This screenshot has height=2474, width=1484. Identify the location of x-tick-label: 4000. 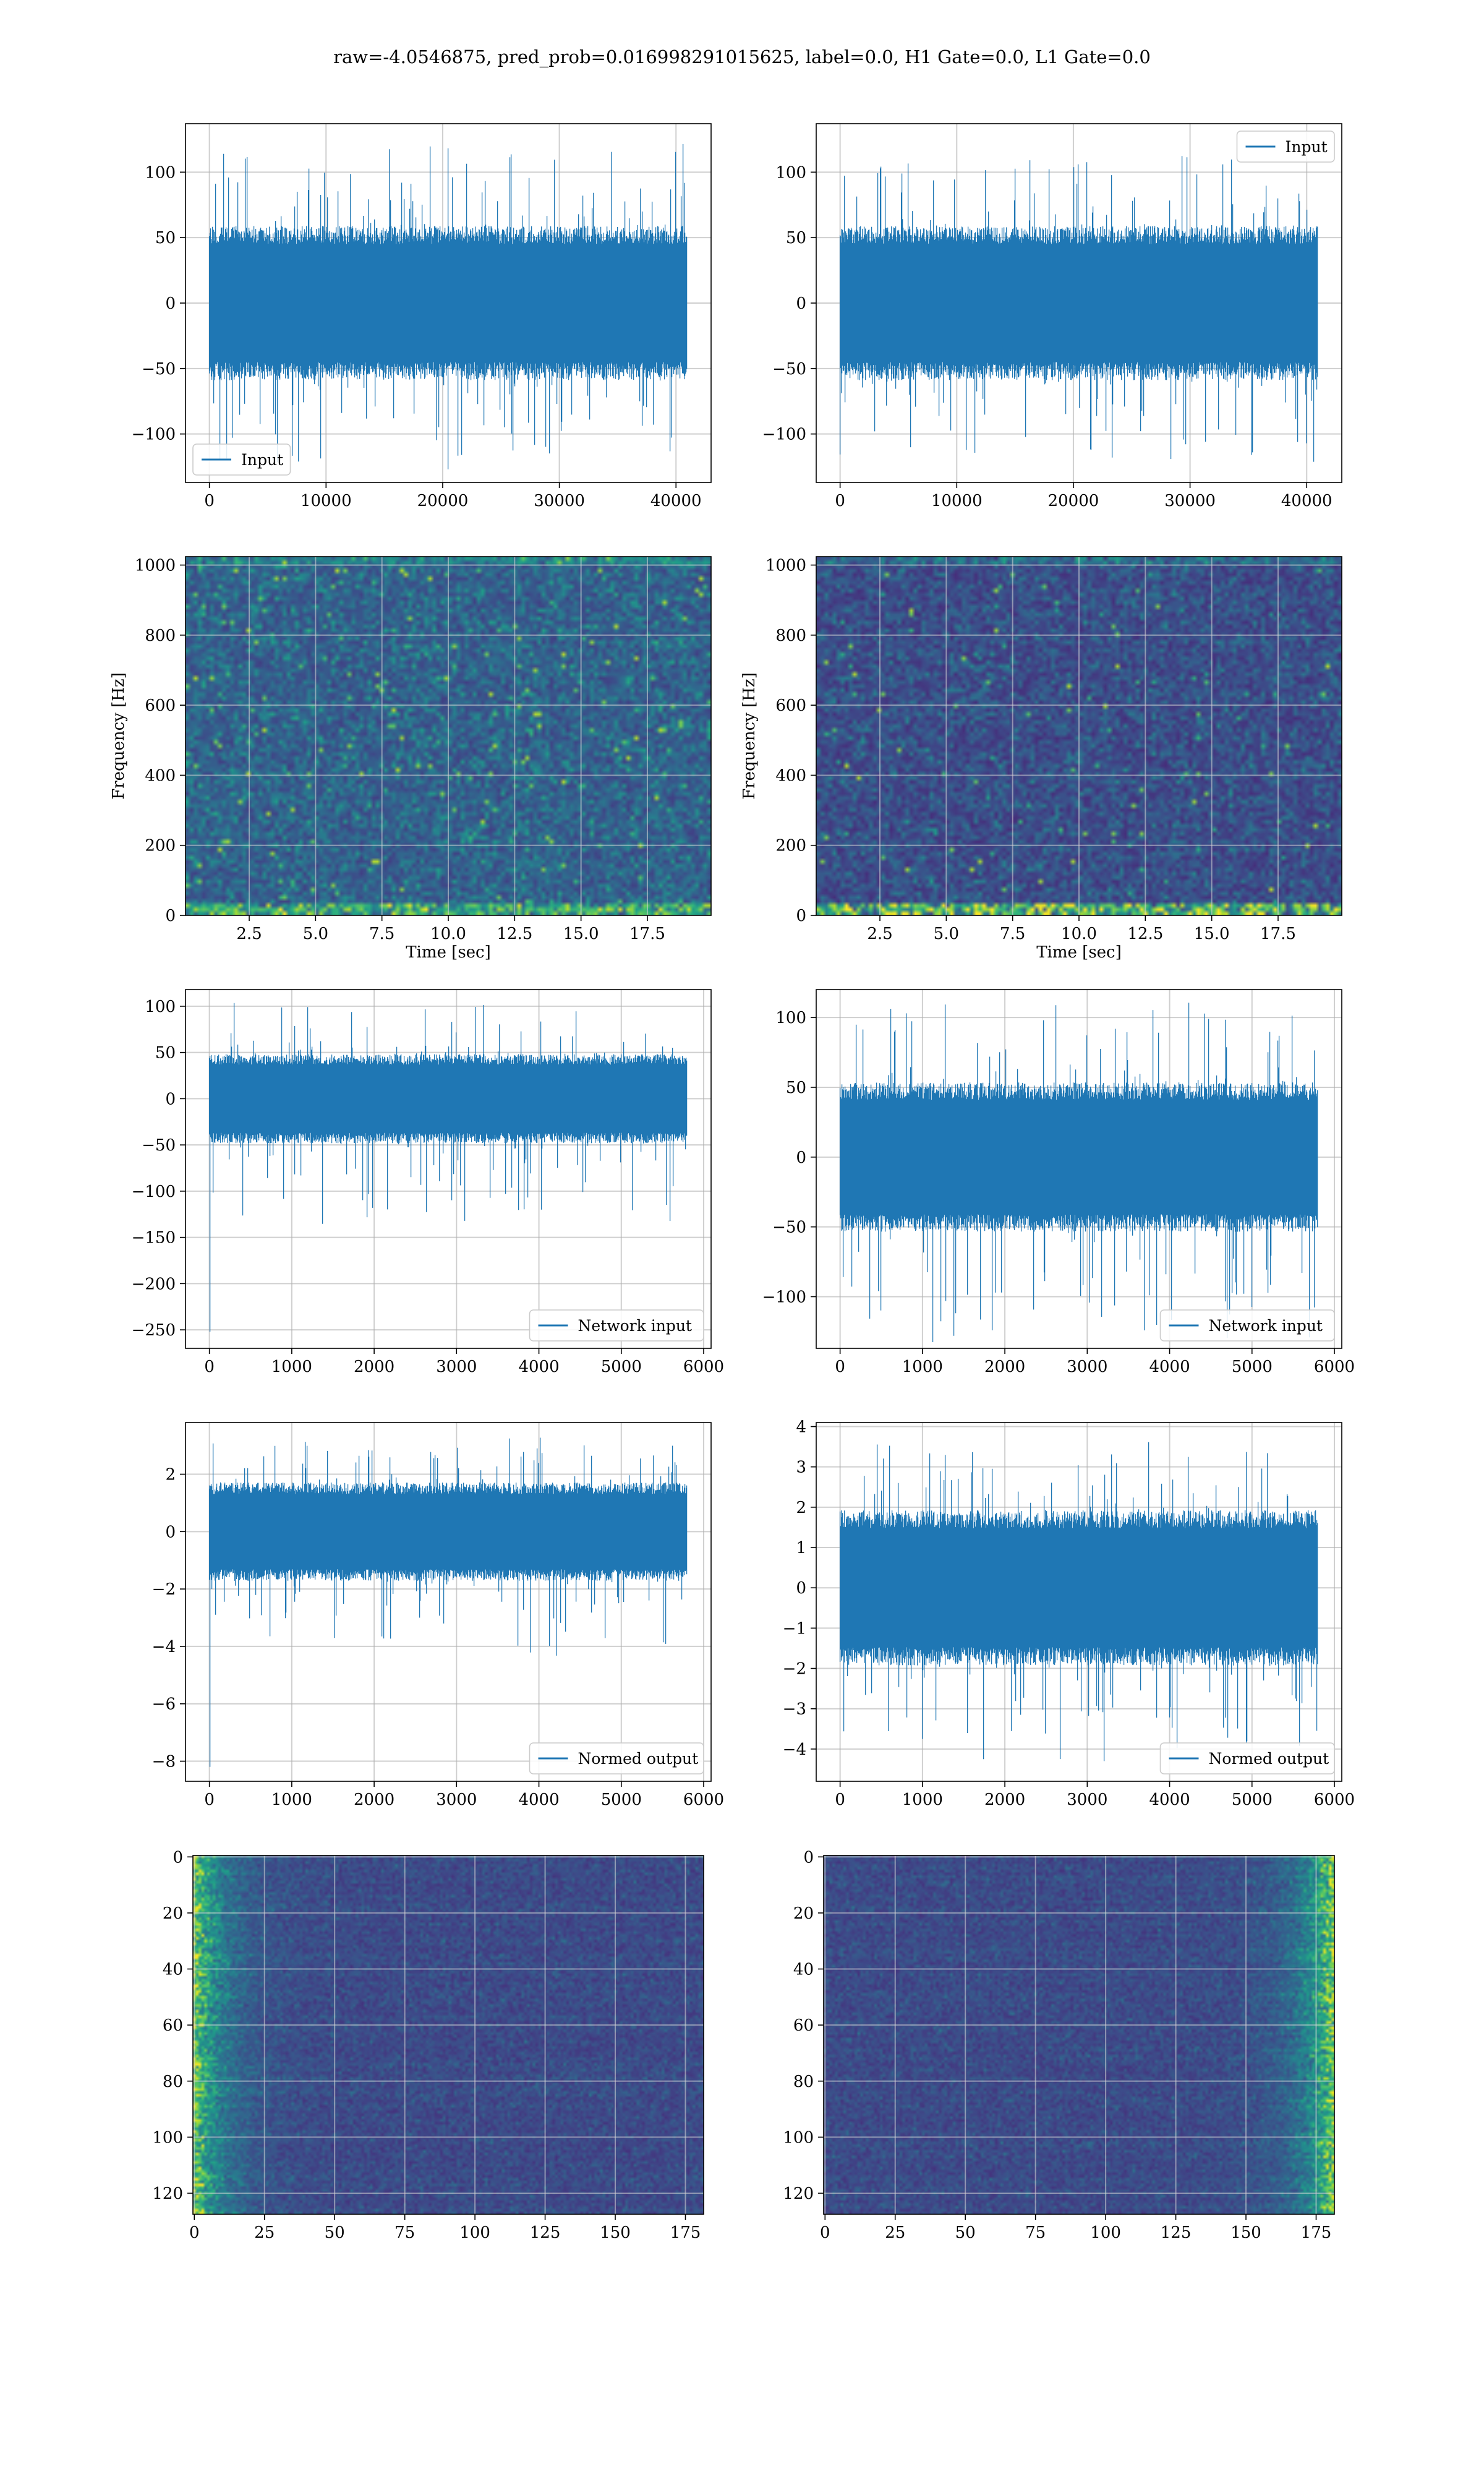
(1169, 1367).